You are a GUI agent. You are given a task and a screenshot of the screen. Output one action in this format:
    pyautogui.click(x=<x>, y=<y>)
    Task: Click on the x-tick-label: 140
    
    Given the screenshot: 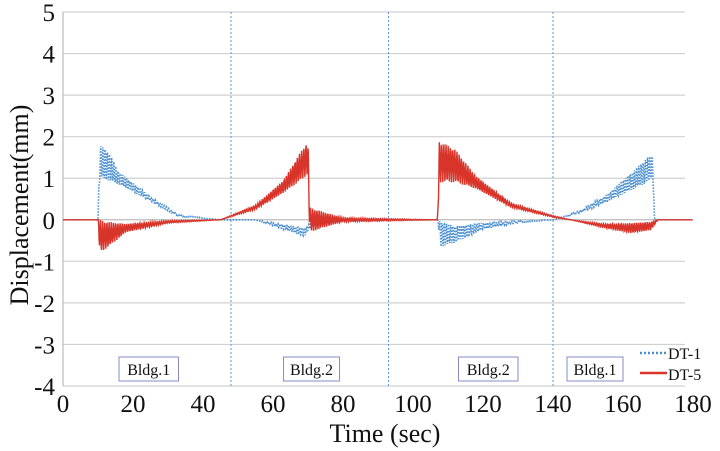 What is the action you would take?
    pyautogui.click(x=553, y=404)
    